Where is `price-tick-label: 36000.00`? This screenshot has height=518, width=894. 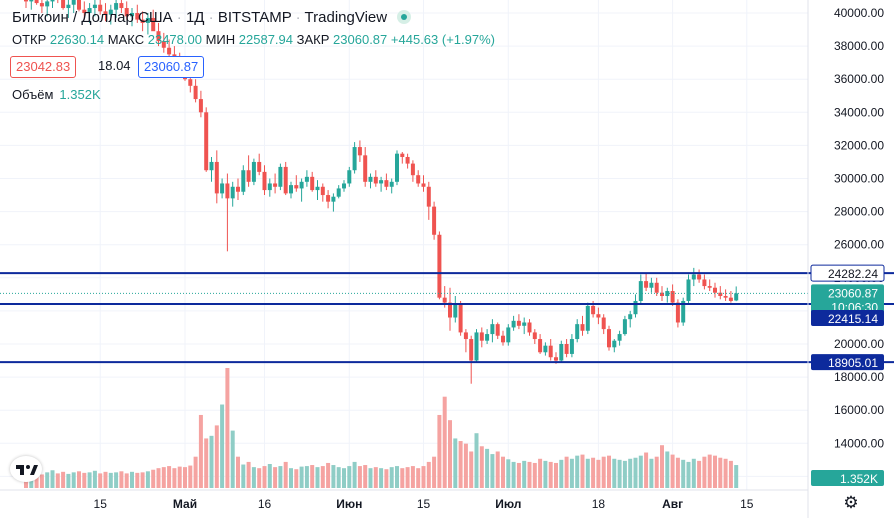
price-tick-label: 36000.00 is located at coordinates (859, 79).